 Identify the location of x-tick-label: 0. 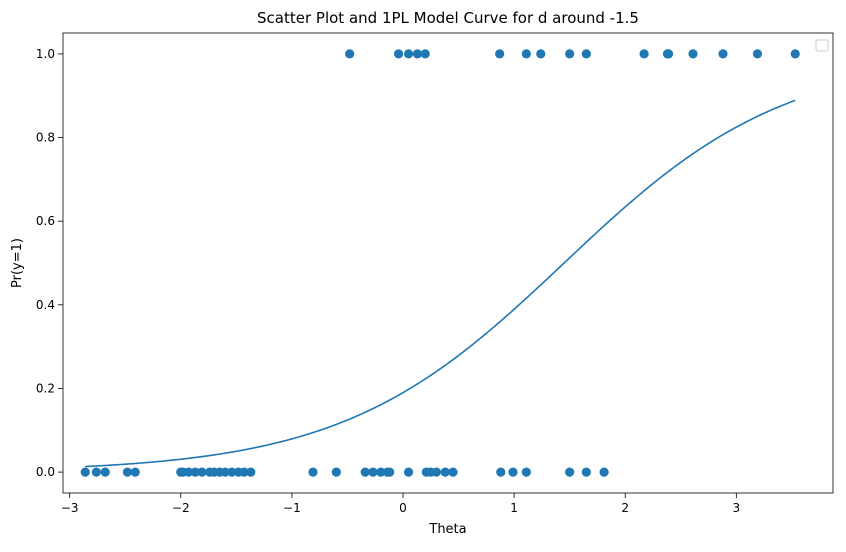
(403, 508).